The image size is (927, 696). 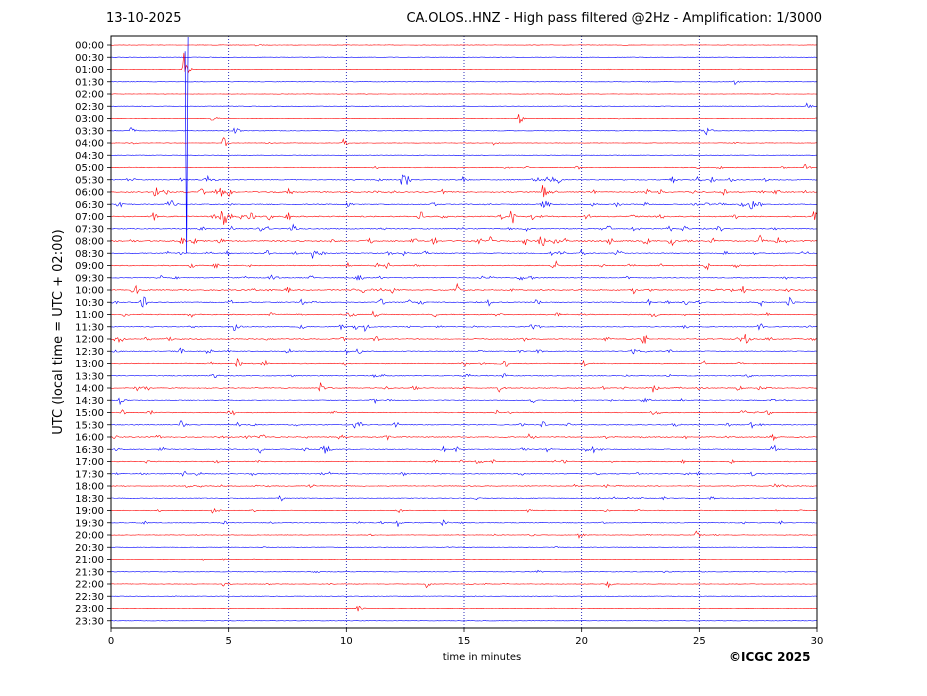 I want to click on y-tick-label: 15:00, so click(x=89, y=413).